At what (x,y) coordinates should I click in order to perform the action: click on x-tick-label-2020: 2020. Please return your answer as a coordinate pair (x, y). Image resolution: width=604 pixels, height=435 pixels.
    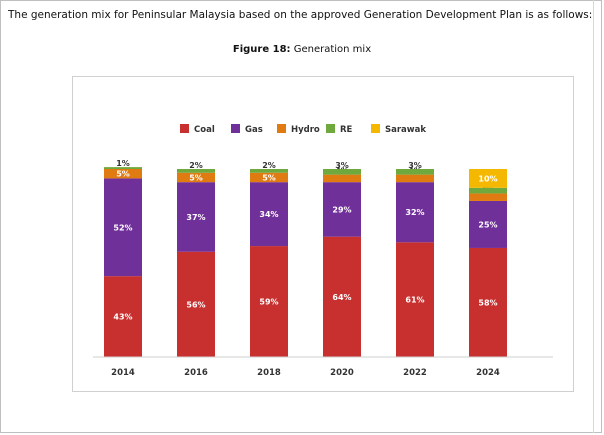
    Looking at the image, I should click on (342, 373).